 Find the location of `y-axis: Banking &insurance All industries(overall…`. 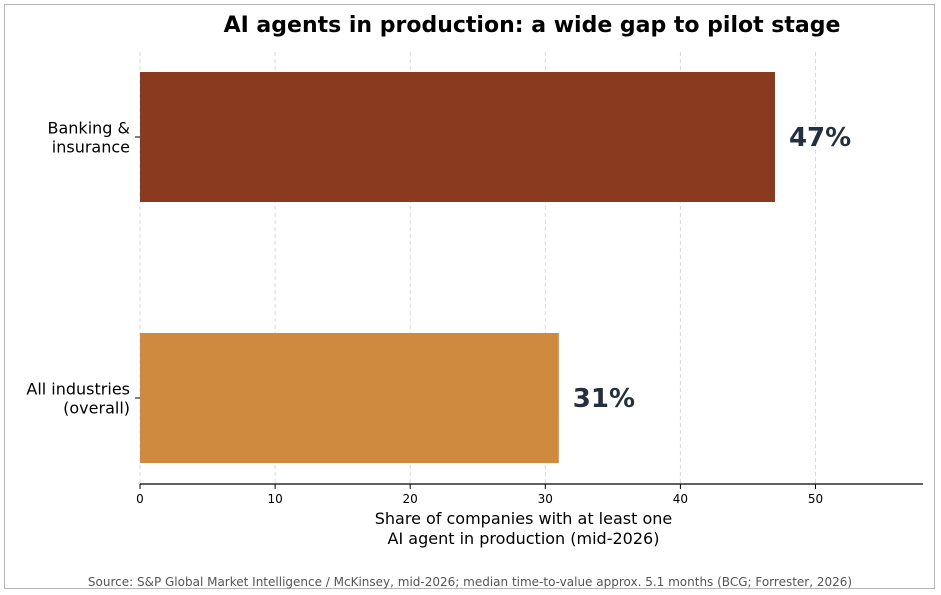

y-axis: Banking &insurance All industries(overall… is located at coordinates (83, 268).